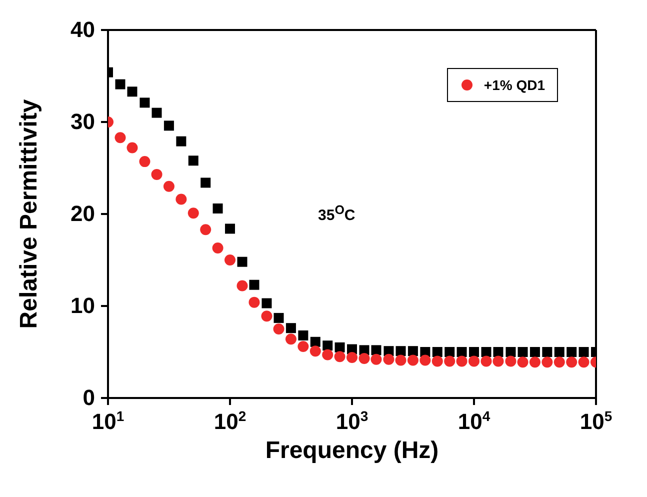 This screenshot has width=647, height=497. I want to click on x-axis-title: Frequency (Hz), so click(352, 450).